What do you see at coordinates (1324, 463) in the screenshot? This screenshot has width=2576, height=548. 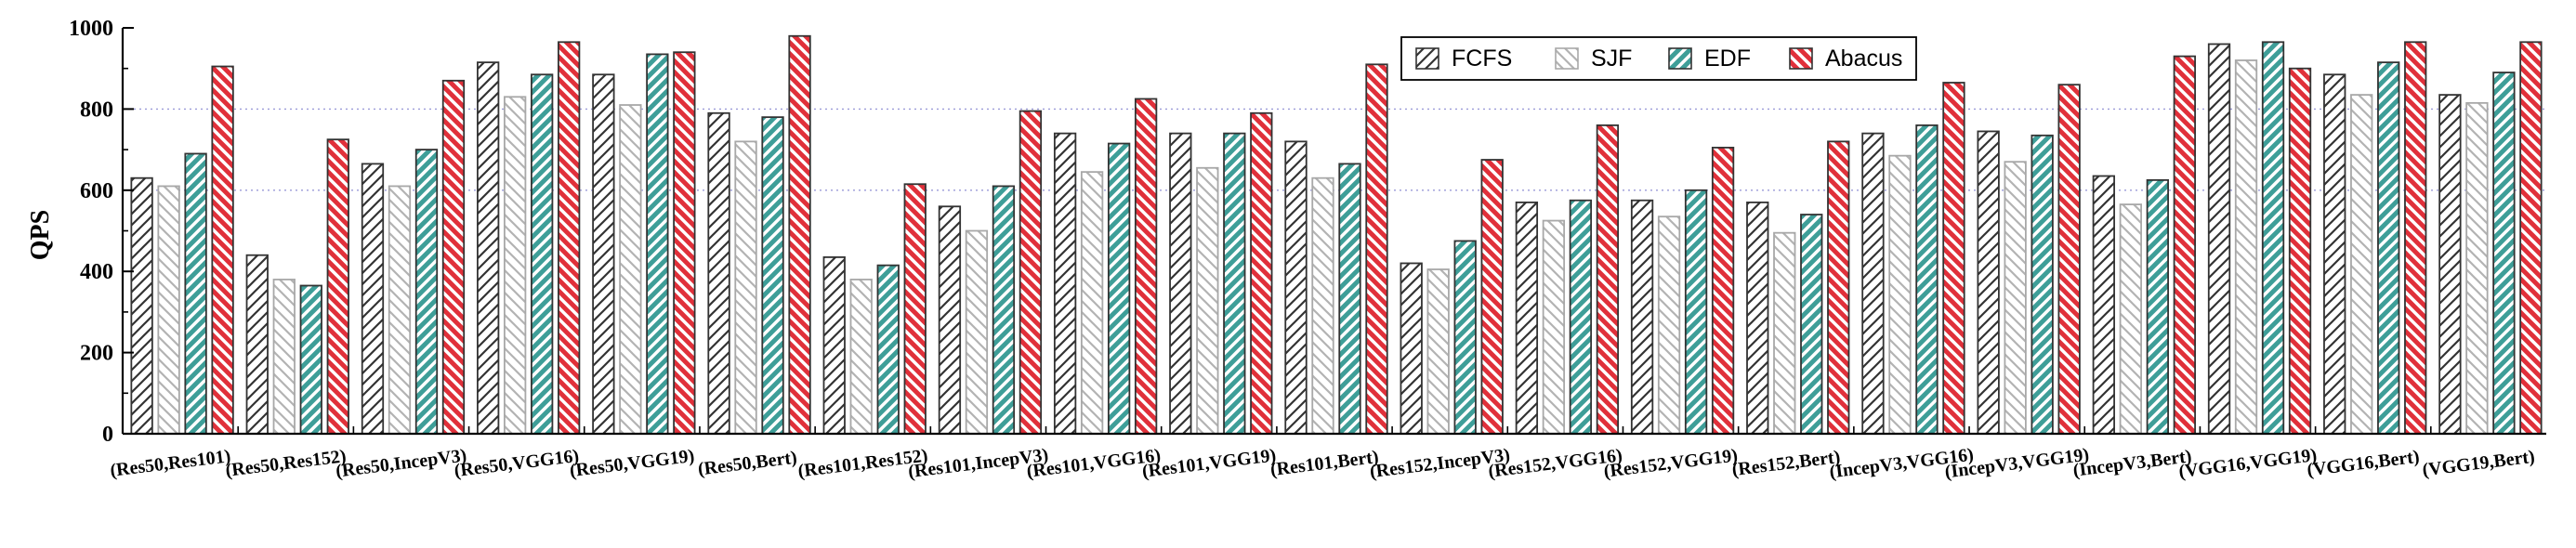 I see `x-tick-label: (Res101,Bert)` at bounding box center [1324, 463].